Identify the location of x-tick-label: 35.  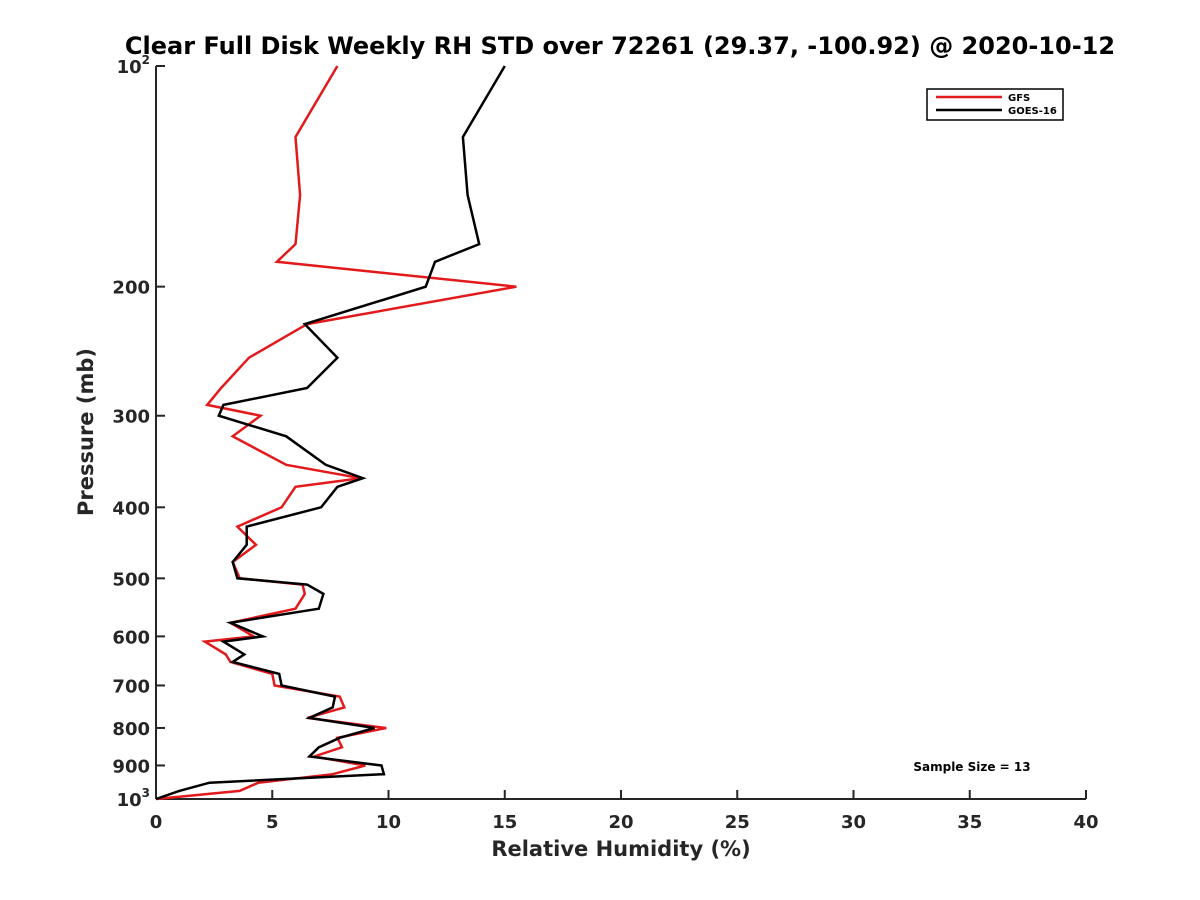
(969, 822).